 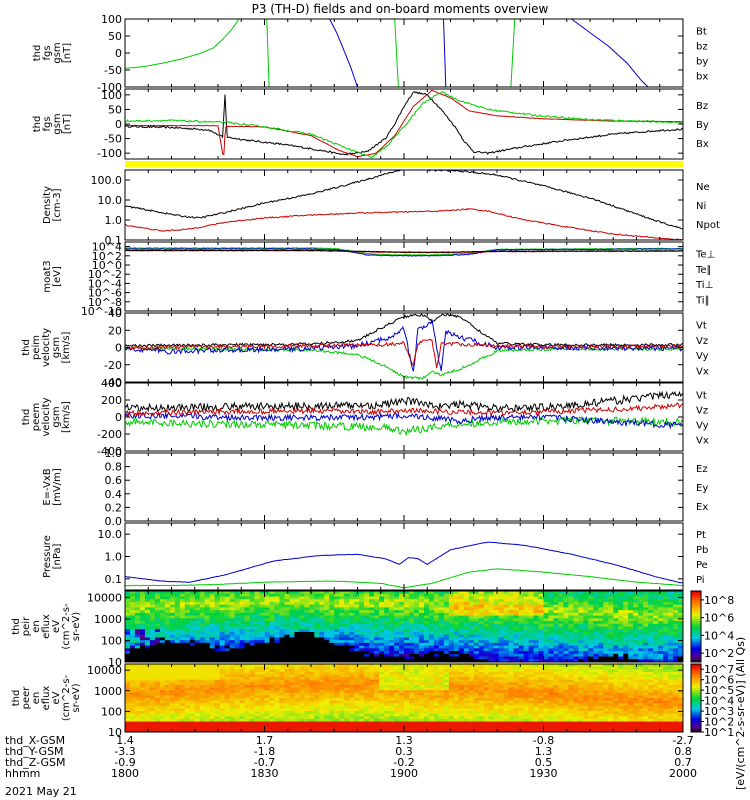 I want to click on y-tick-label: 0, so click(x=118, y=417).